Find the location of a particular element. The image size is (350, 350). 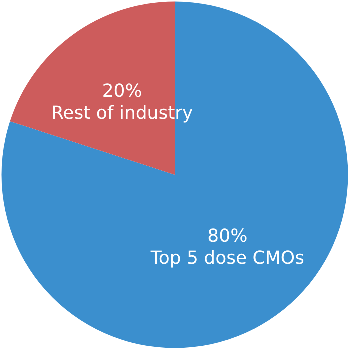

data-label: 20% is located at coordinates (122, 91).